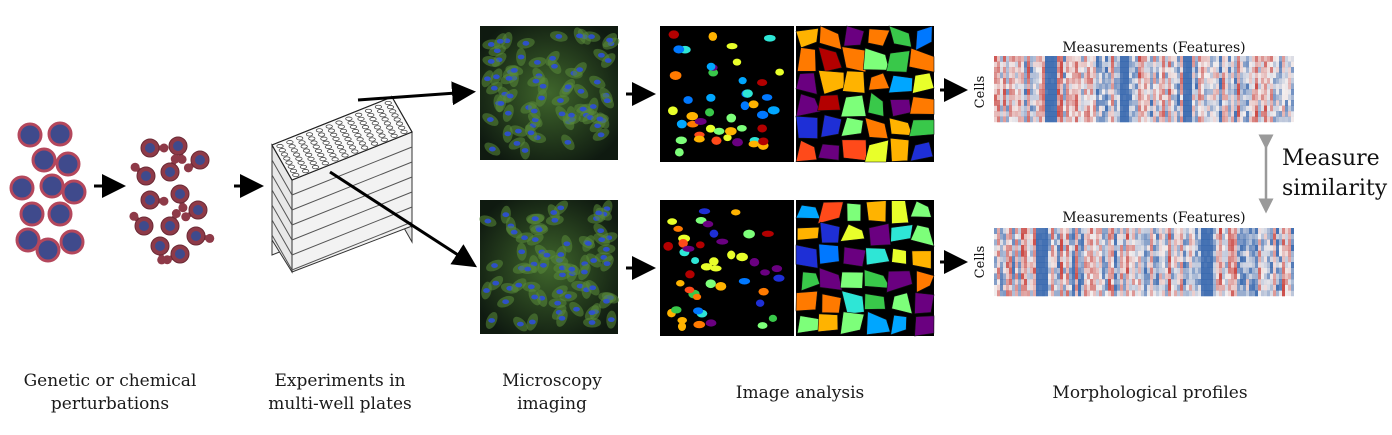 Image resolution: width=1392 pixels, height=435 pixels. Describe the element at coordinates (342, 184) in the screenshot. I see `multi-well-plate-stack` at that location.